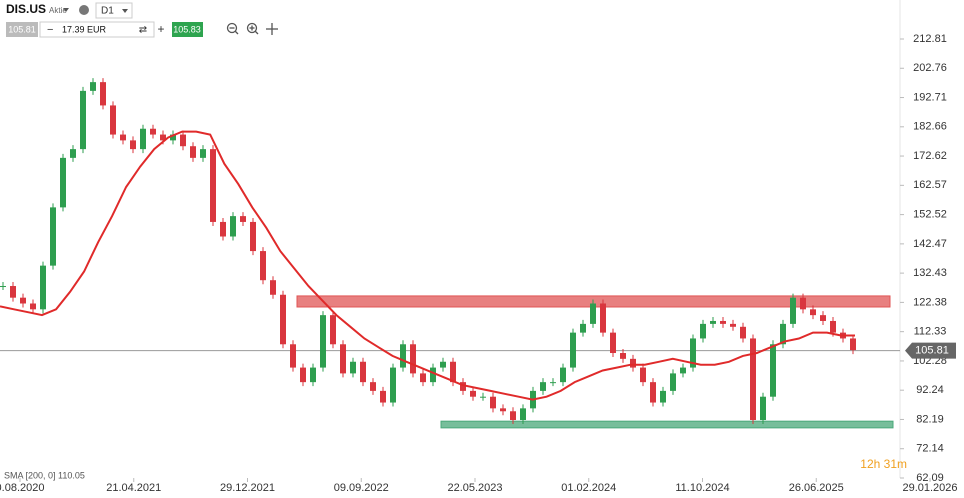 This screenshot has width=964, height=498. What do you see at coordinates (930, 127) in the screenshot?
I see `y-tick-label: 182.66` at bounding box center [930, 127].